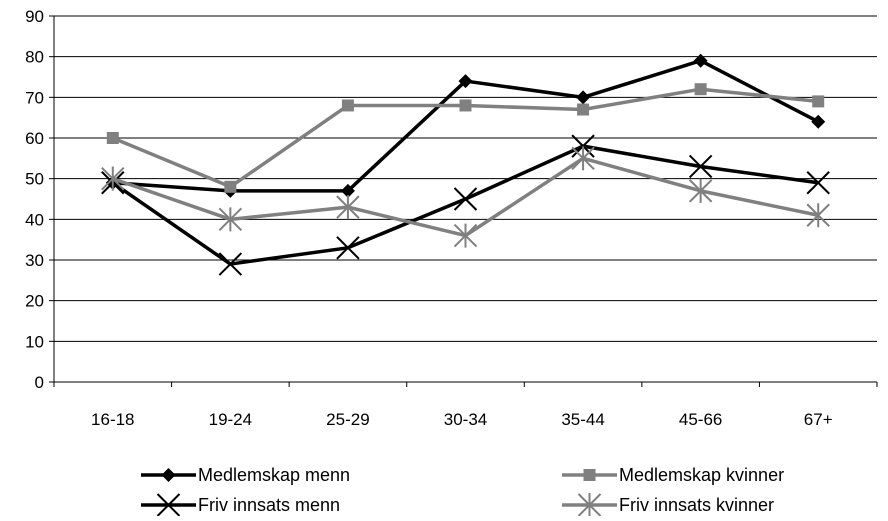 This screenshot has width=888, height=521. What do you see at coordinates (818, 419) in the screenshot?
I see `x-tick-label-67+: 67+` at bounding box center [818, 419].